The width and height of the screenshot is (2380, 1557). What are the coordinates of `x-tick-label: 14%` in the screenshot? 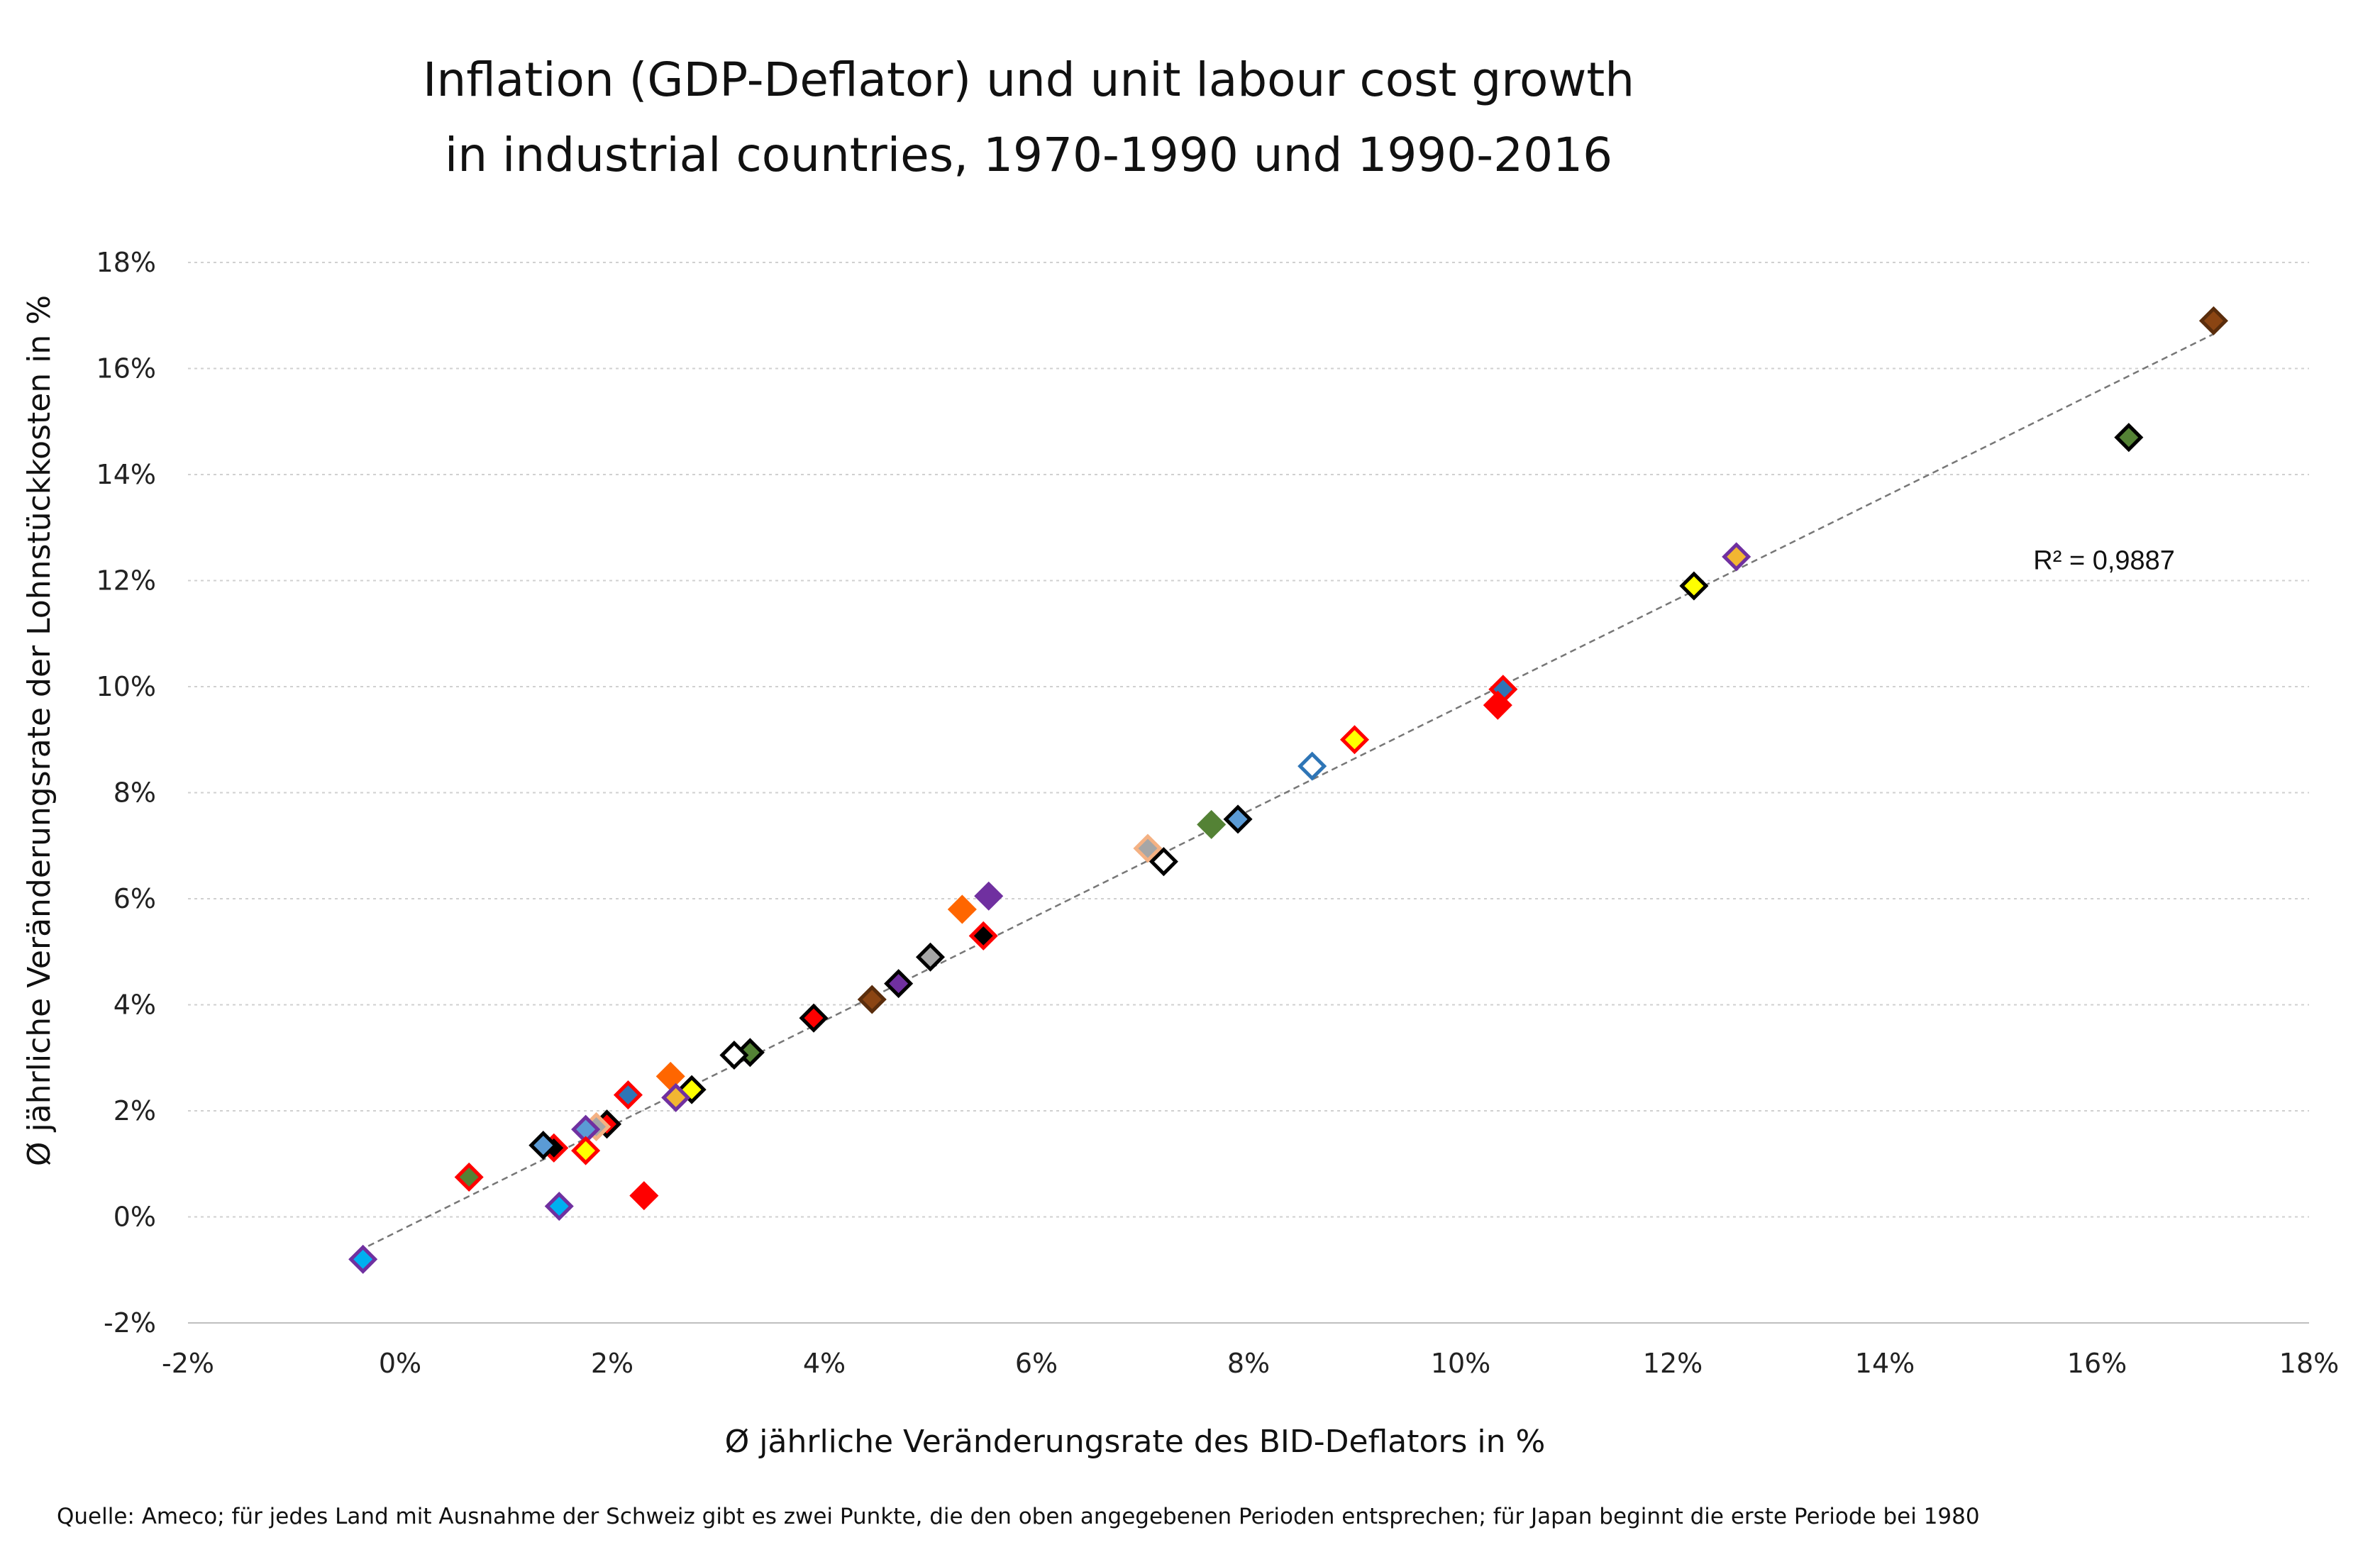 It's located at (1885, 1363).